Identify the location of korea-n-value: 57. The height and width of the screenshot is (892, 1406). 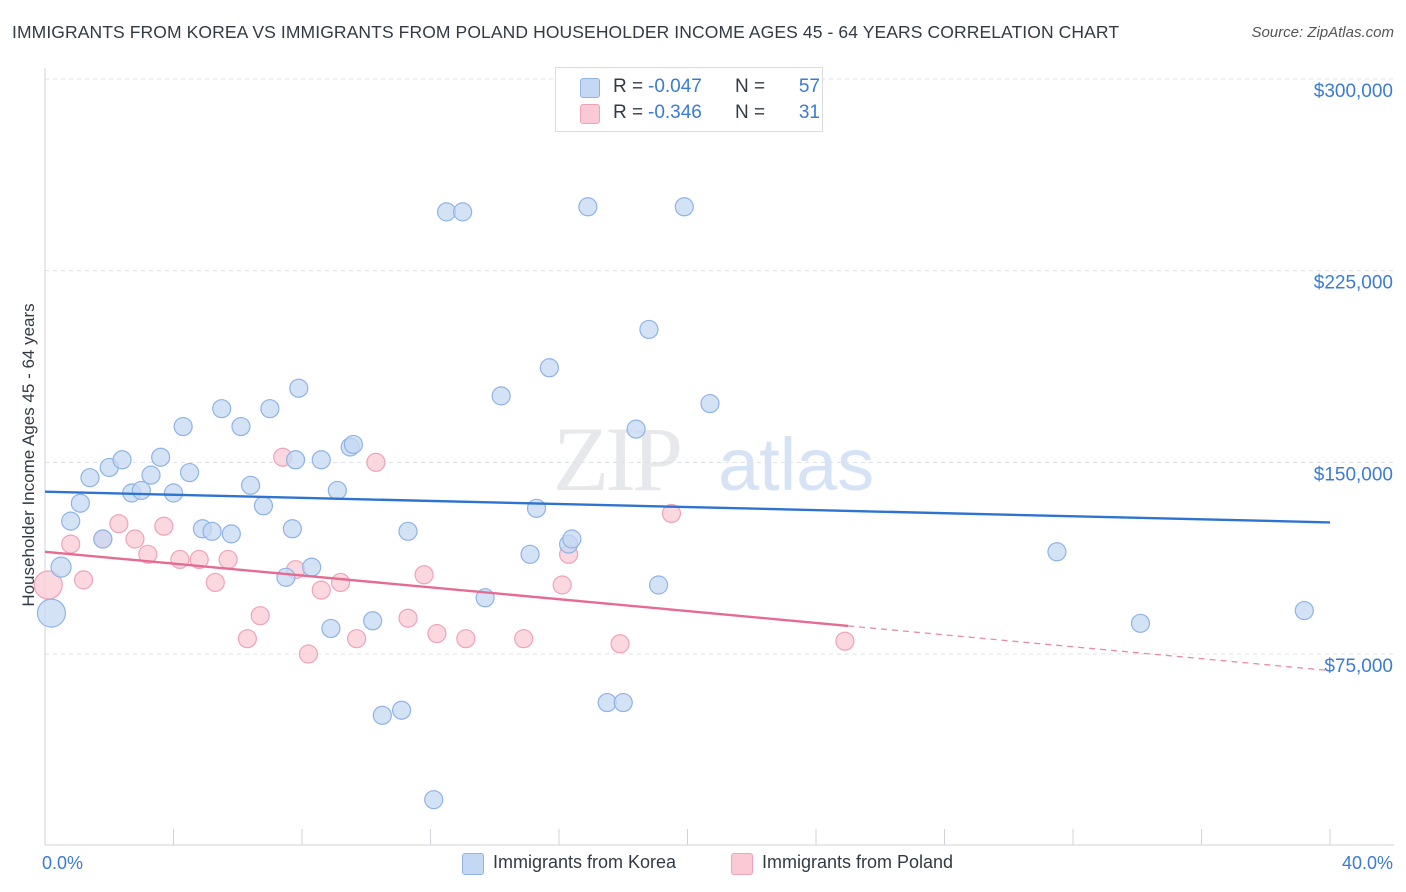
(809, 86).